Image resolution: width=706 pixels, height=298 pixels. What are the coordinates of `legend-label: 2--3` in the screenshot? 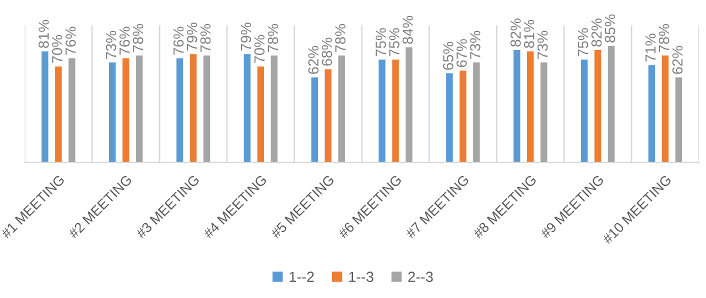 It's located at (420, 277).